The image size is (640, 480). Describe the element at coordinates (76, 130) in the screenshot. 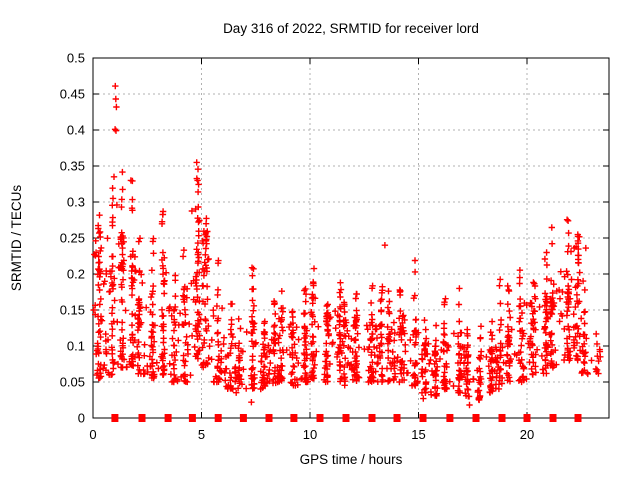

I see `y-tick-label: 0.4` at that location.